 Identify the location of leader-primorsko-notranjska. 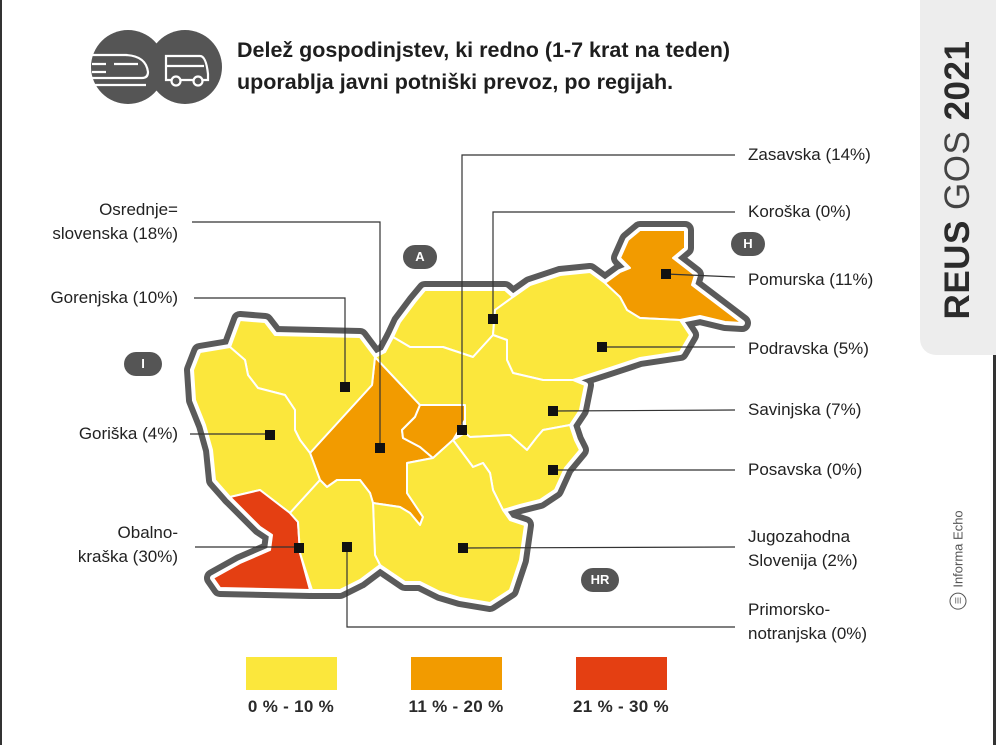
(540, 587).